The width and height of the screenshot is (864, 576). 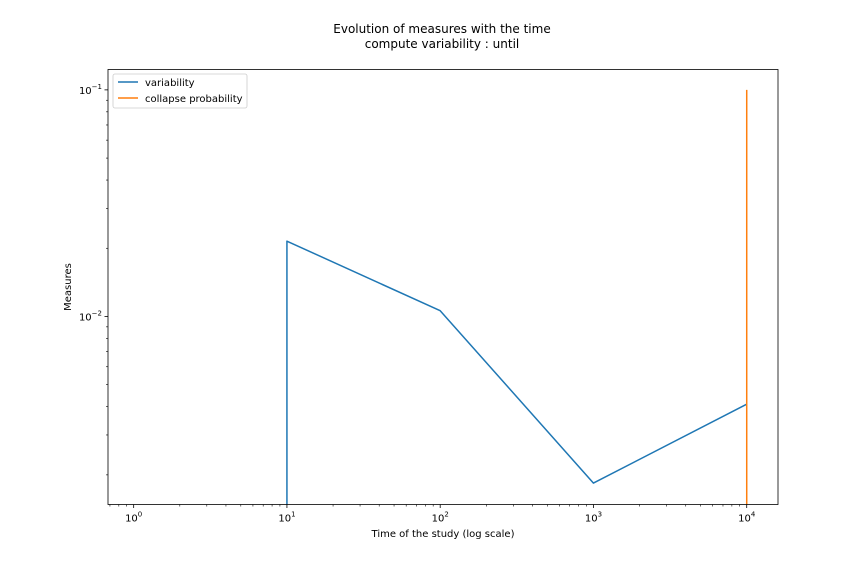 I want to click on y-axis-label: Measures, so click(x=68, y=287).